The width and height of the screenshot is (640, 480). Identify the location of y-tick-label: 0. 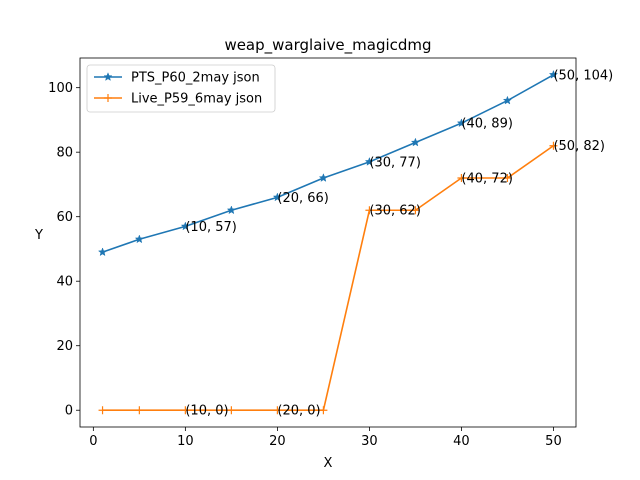
(69, 411).